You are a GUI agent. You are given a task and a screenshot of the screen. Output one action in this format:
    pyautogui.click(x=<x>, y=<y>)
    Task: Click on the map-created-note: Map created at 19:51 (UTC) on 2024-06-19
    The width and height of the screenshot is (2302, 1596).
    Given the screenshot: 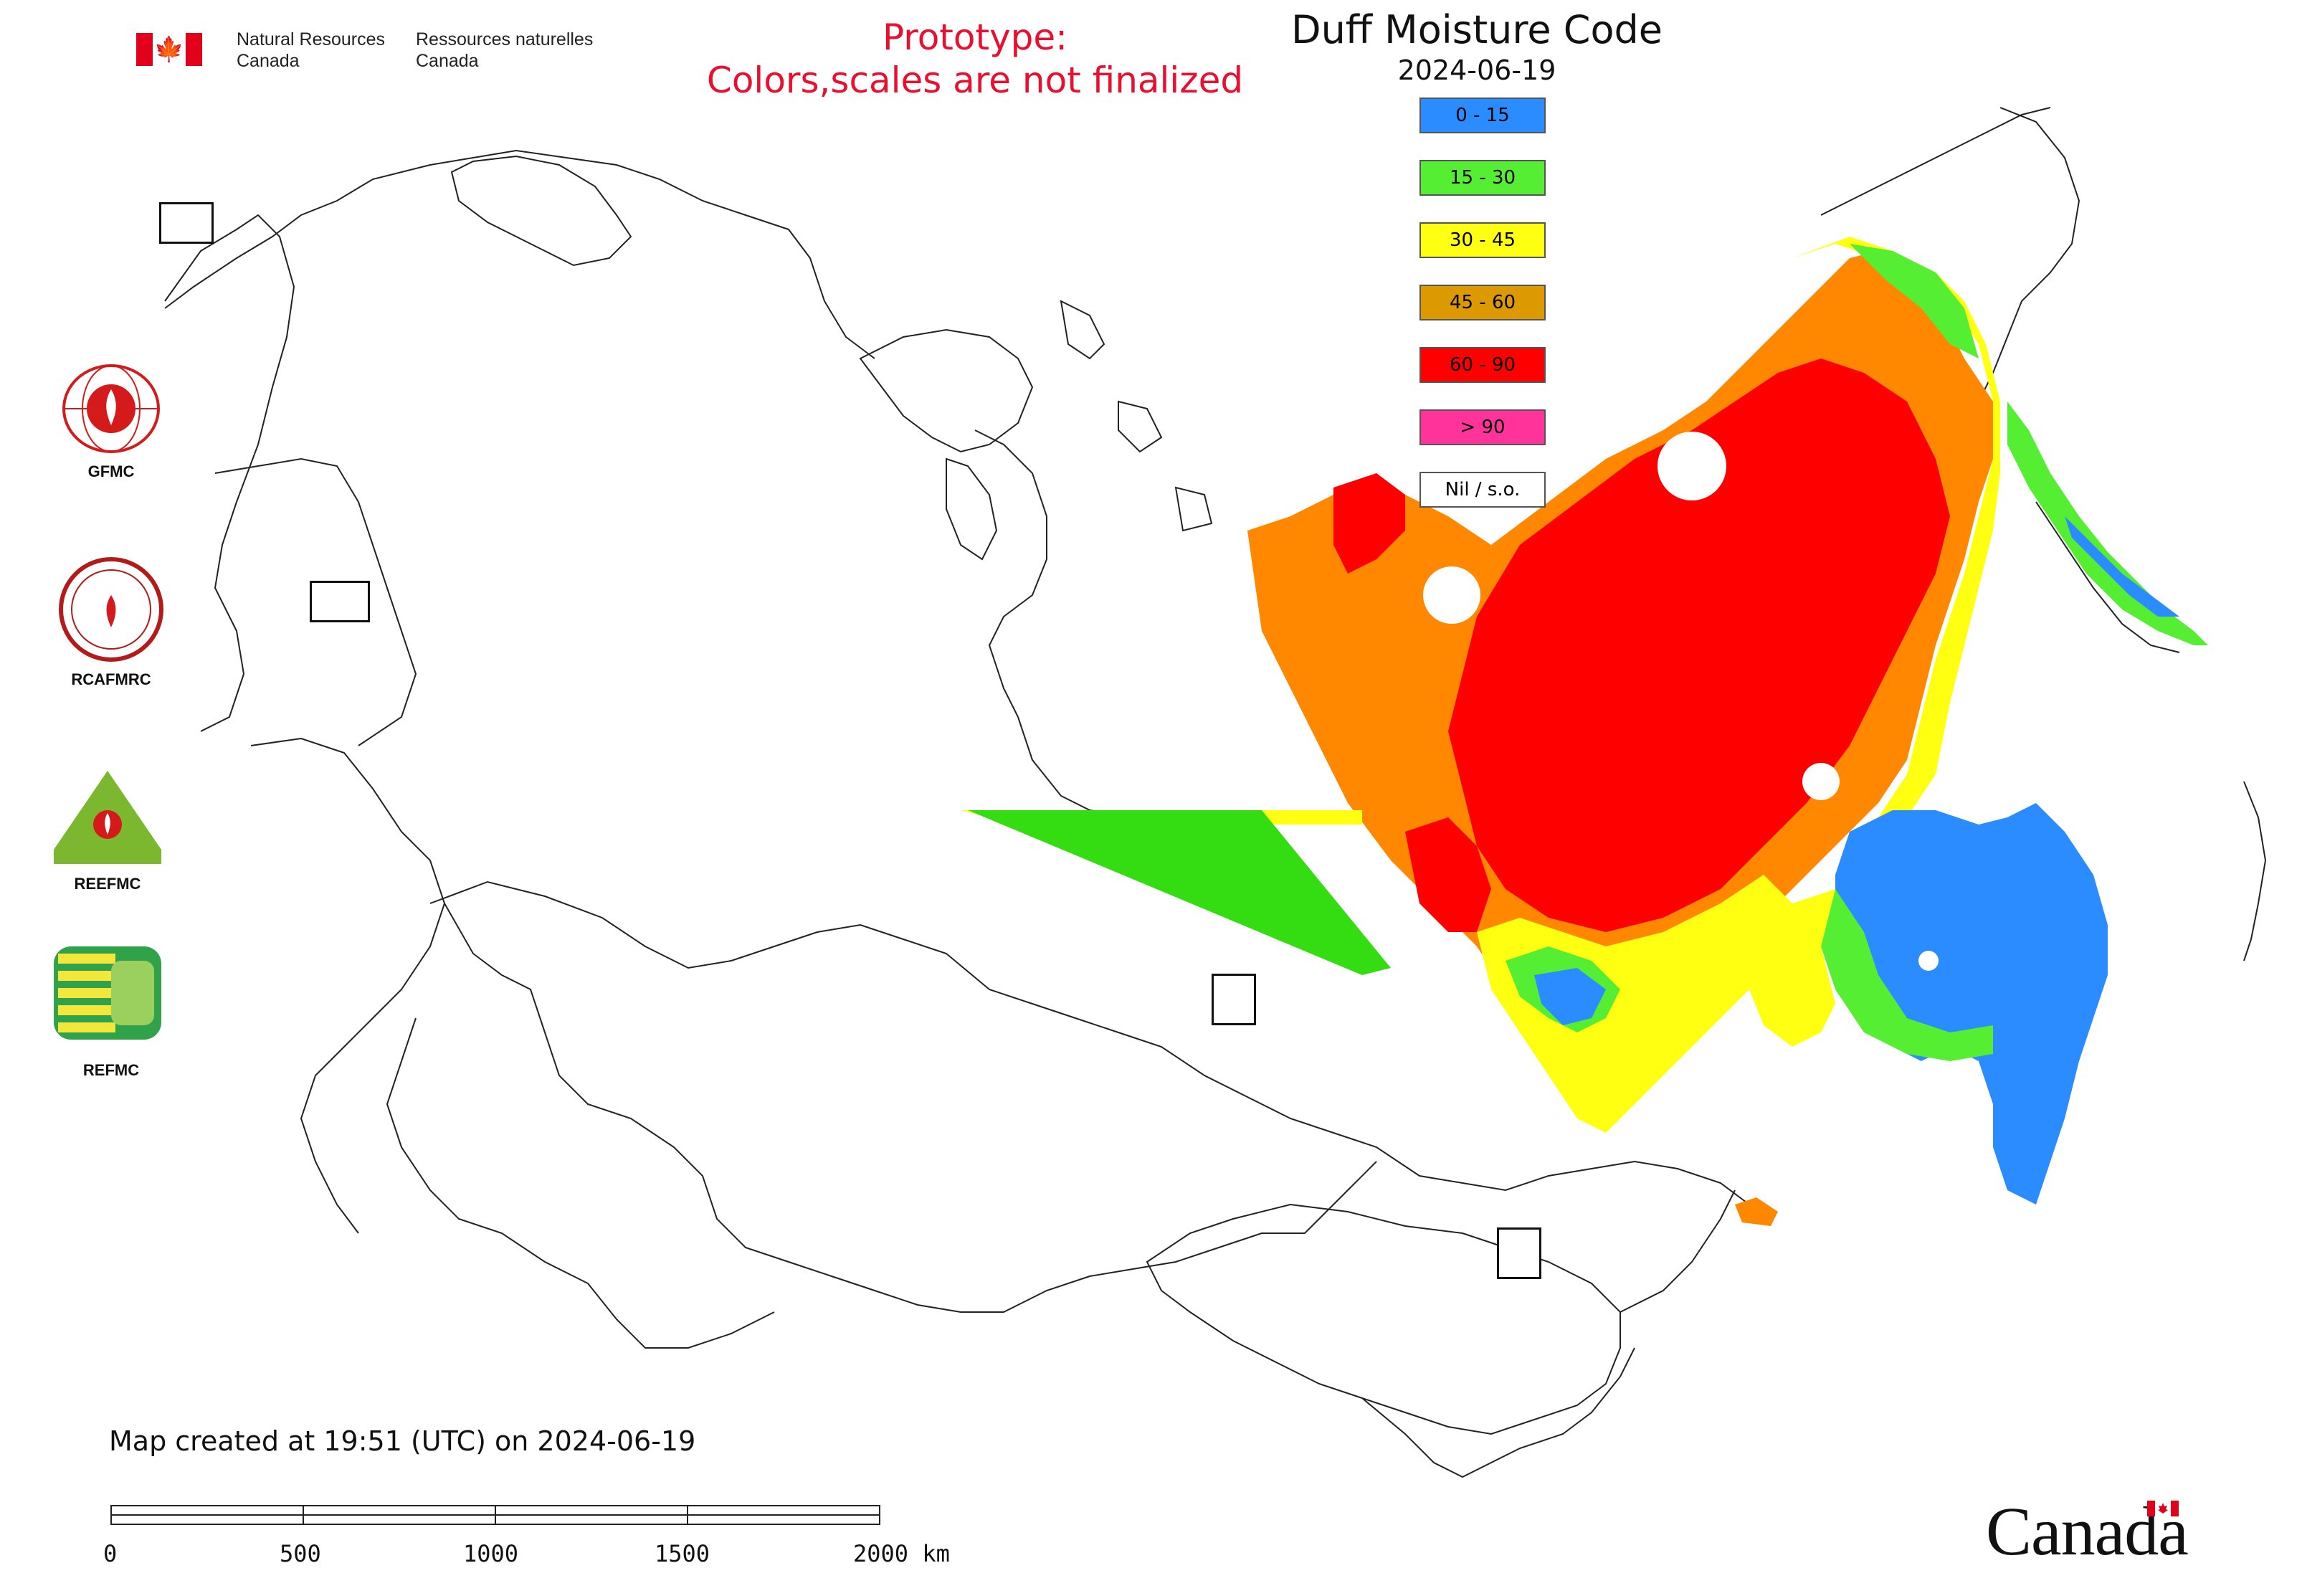 What is the action you would take?
    pyautogui.click(x=402, y=1441)
    